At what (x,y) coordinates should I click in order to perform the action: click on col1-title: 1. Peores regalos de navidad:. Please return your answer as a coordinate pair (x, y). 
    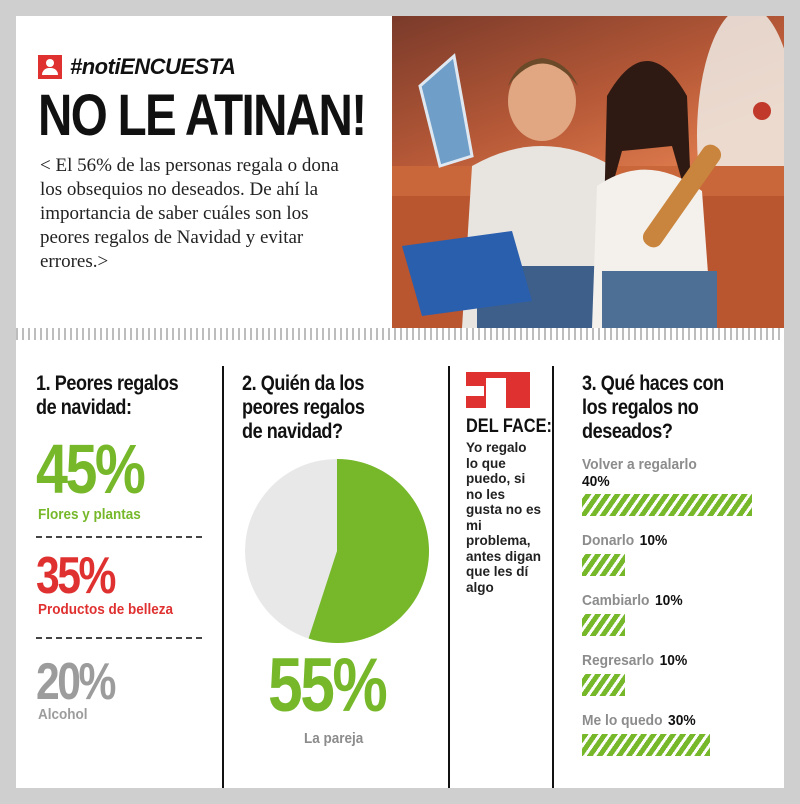
    Looking at the image, I should click on (107, 396).